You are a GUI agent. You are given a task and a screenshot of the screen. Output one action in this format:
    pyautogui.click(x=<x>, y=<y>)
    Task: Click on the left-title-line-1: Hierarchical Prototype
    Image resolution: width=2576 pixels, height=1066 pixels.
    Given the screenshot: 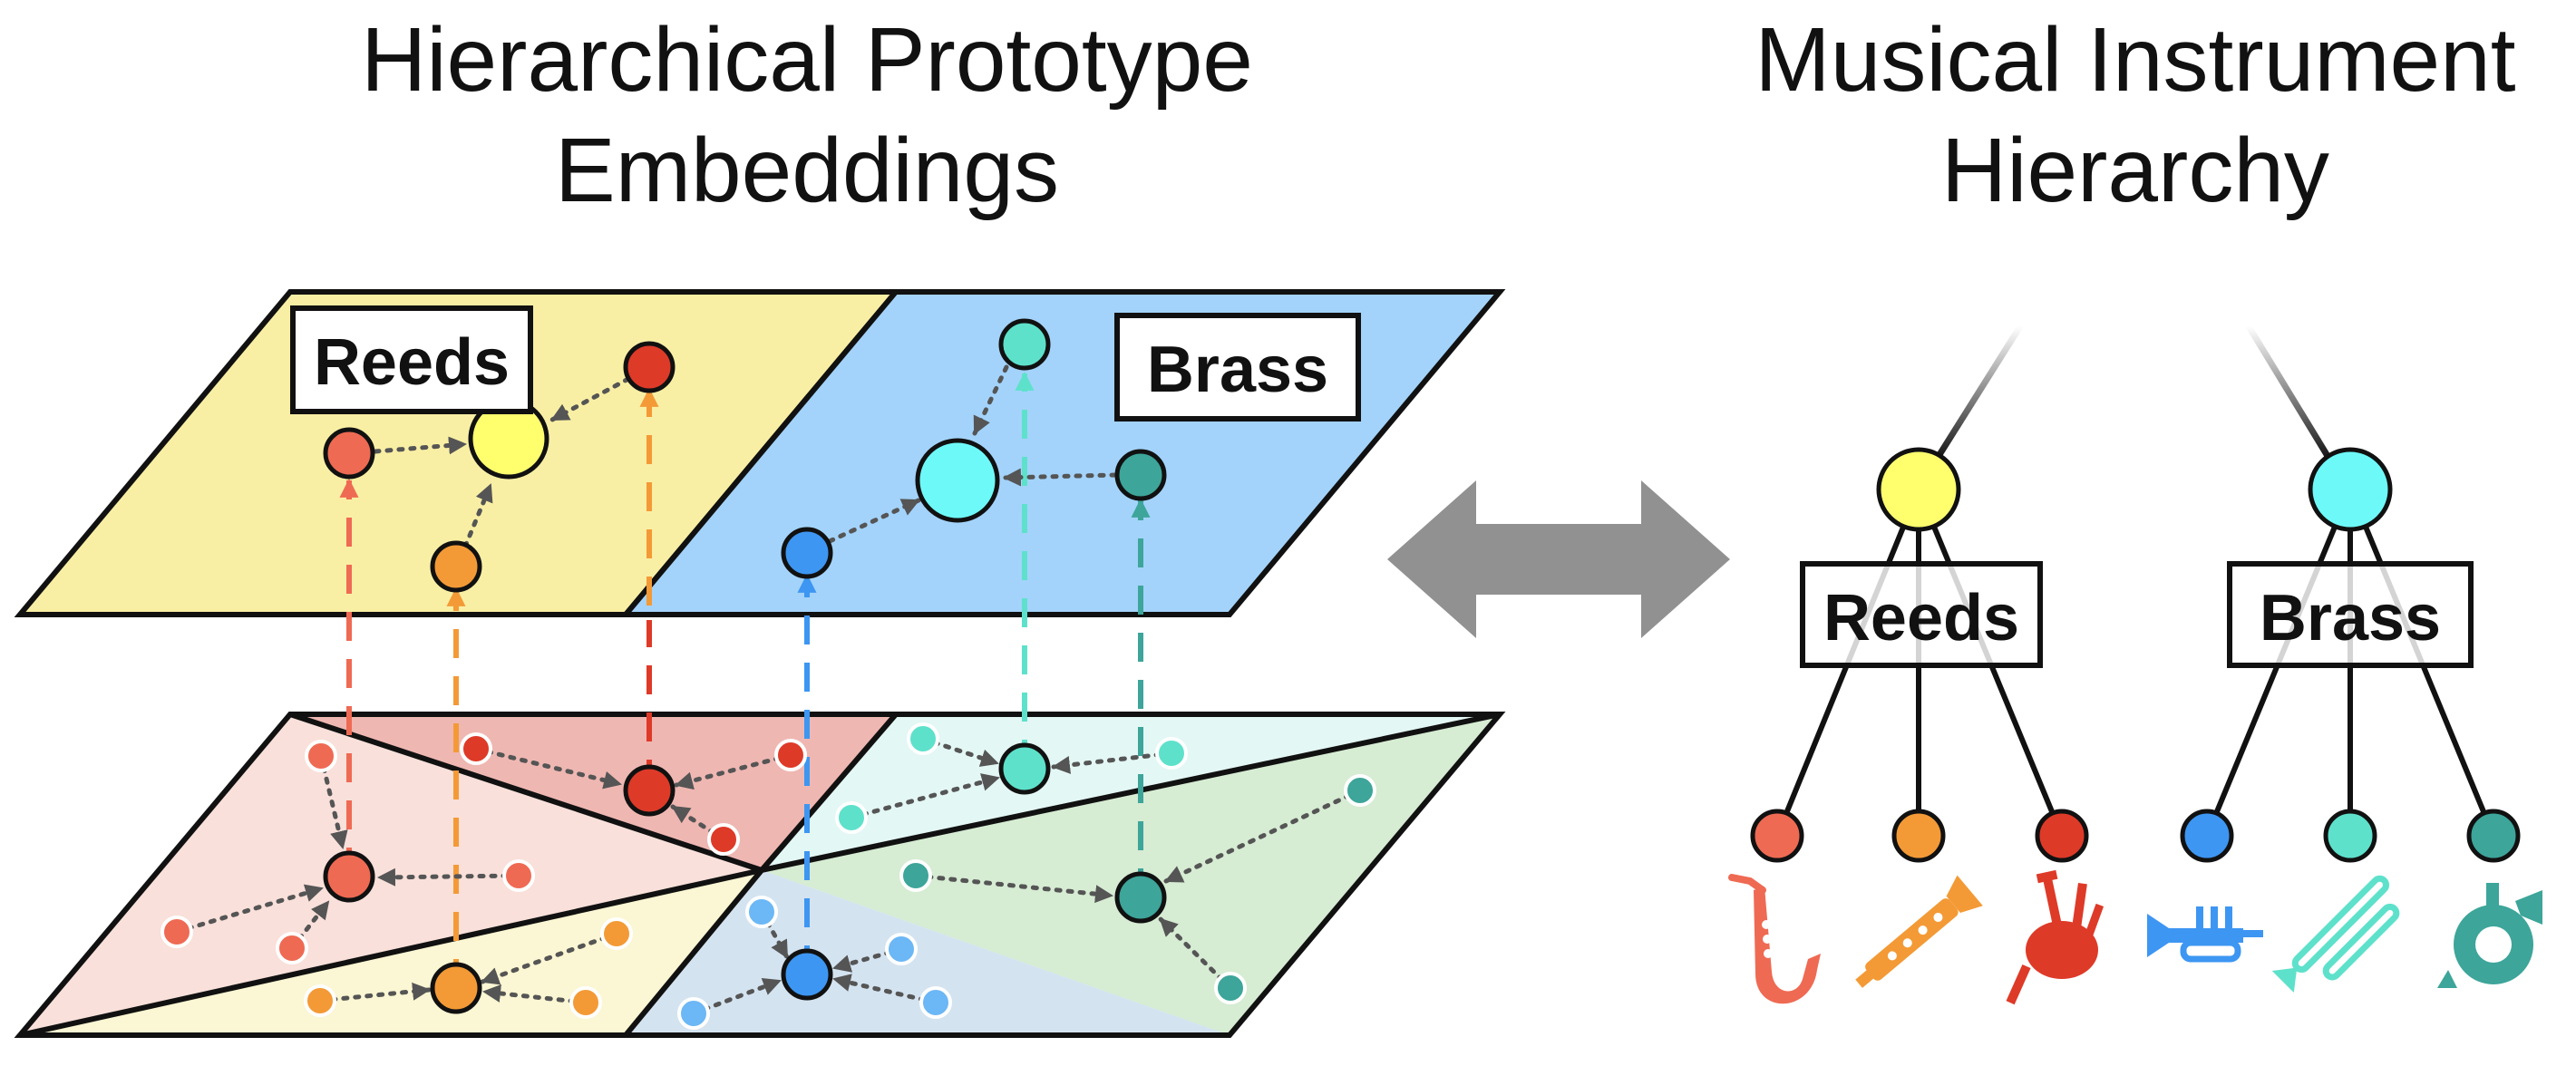 What is the action you would take?
    pyautogui.click(x=807, y=60)
    